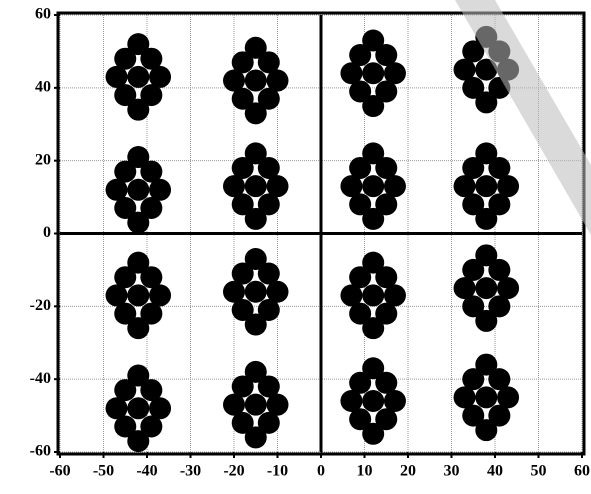 The height and width of the screenshot is (494, 591). What do you see at coordinates (43, 159) in the screenshot?
I see `y-tick-label: 20` at bounding box center [43, 159].